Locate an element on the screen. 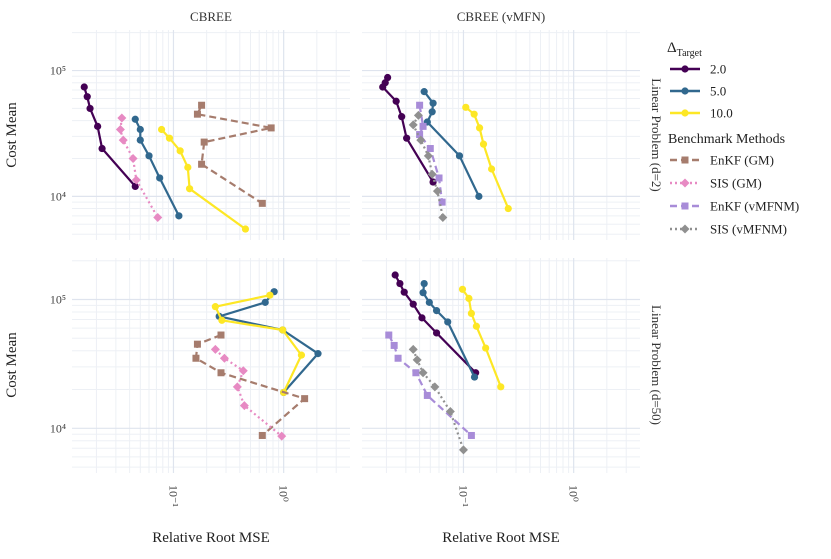 The image size is (831, 559). row-title-d50: Linear Problem (d=50) is located at coordinates (656, 365).